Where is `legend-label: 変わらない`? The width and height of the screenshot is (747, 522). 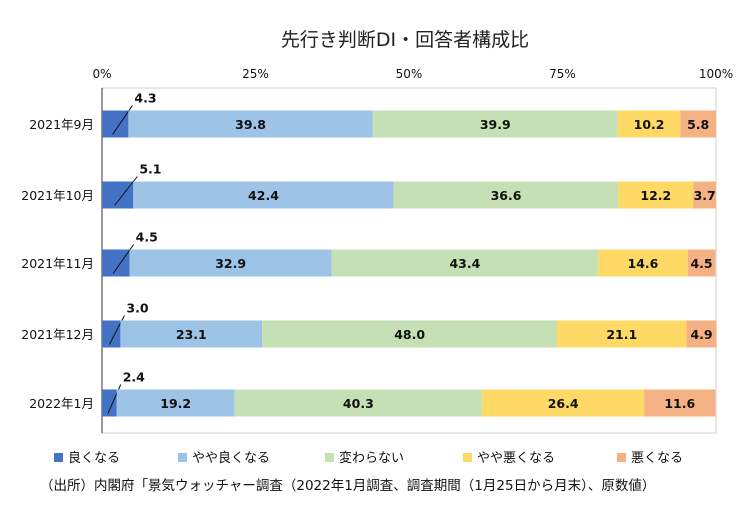 legend-label: 変わらない is located at coordinates (371, 458).